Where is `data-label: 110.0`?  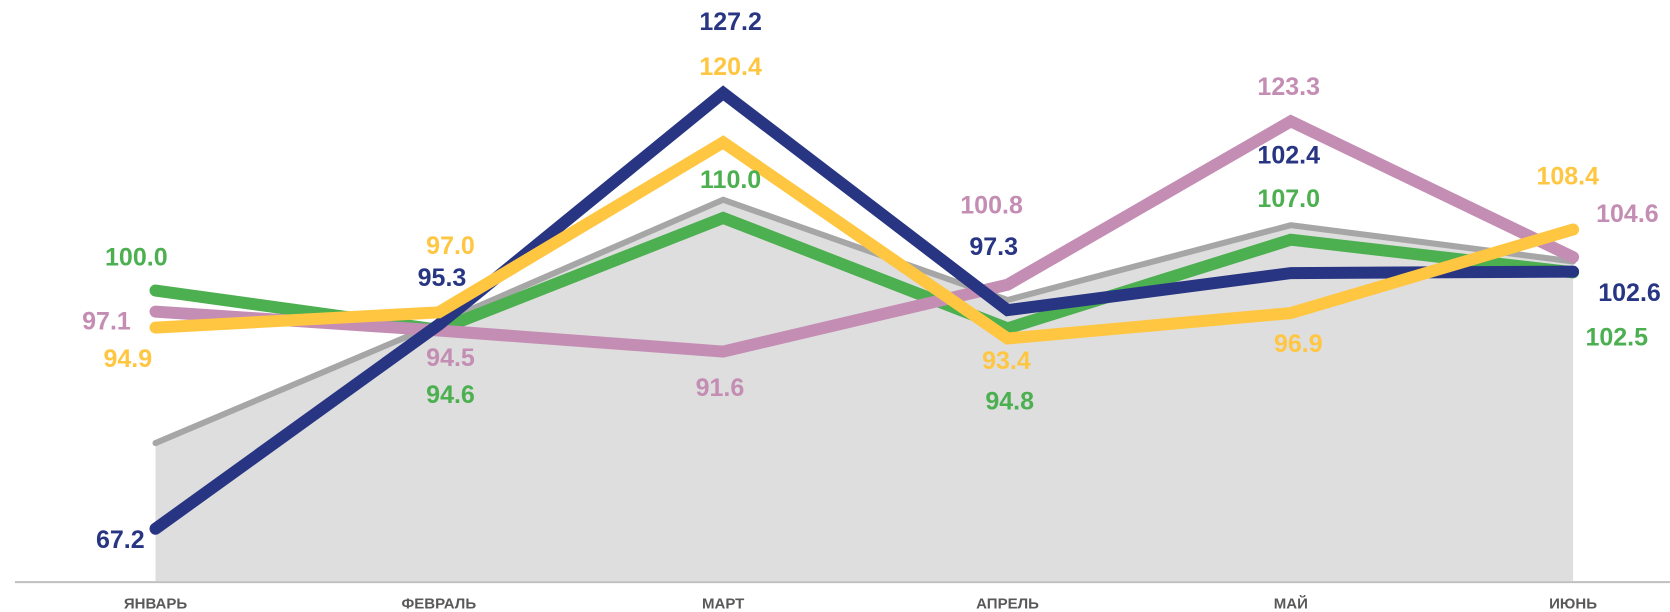 data-label: 110.0 is located at coordinates (730, 180).